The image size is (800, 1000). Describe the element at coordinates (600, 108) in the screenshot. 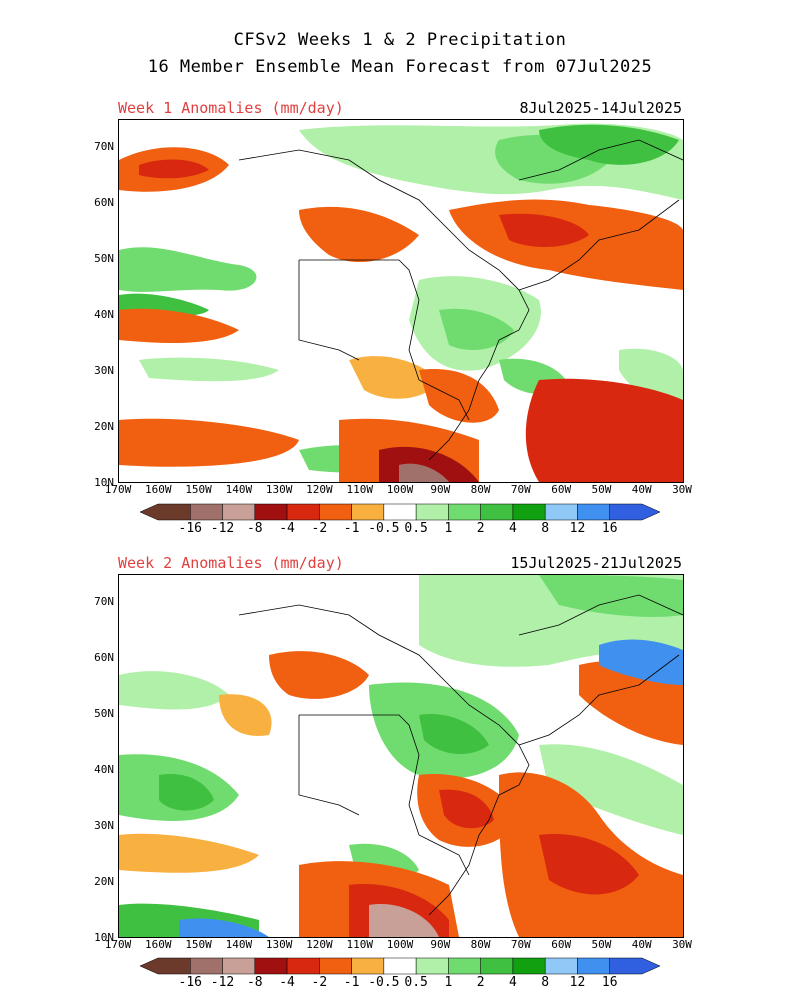

I see `week1-dates: 8Jul2025-14Jul2025` at that location.